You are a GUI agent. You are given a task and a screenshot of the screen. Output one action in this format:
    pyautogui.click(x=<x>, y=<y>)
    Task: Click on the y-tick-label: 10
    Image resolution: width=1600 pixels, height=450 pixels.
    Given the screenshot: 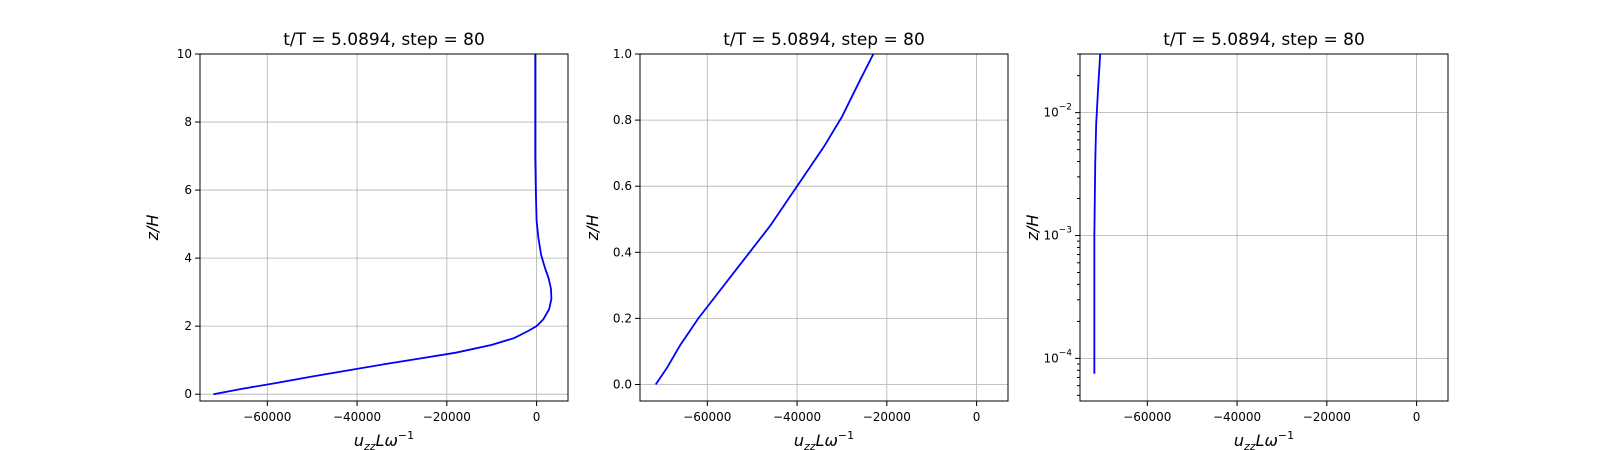 What is the action you would take?
    pyautogui.click(x=184, y=54)
    